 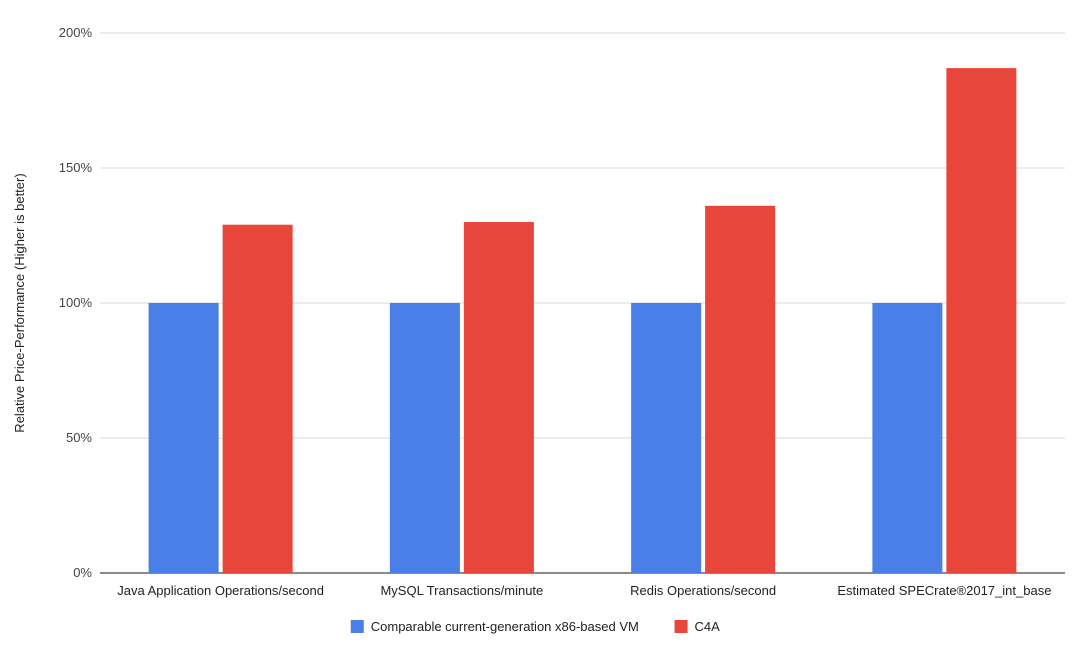 I want to click on x-category-label: Estimated SPECrate®2017_int_base, so click(x=944, y=590).